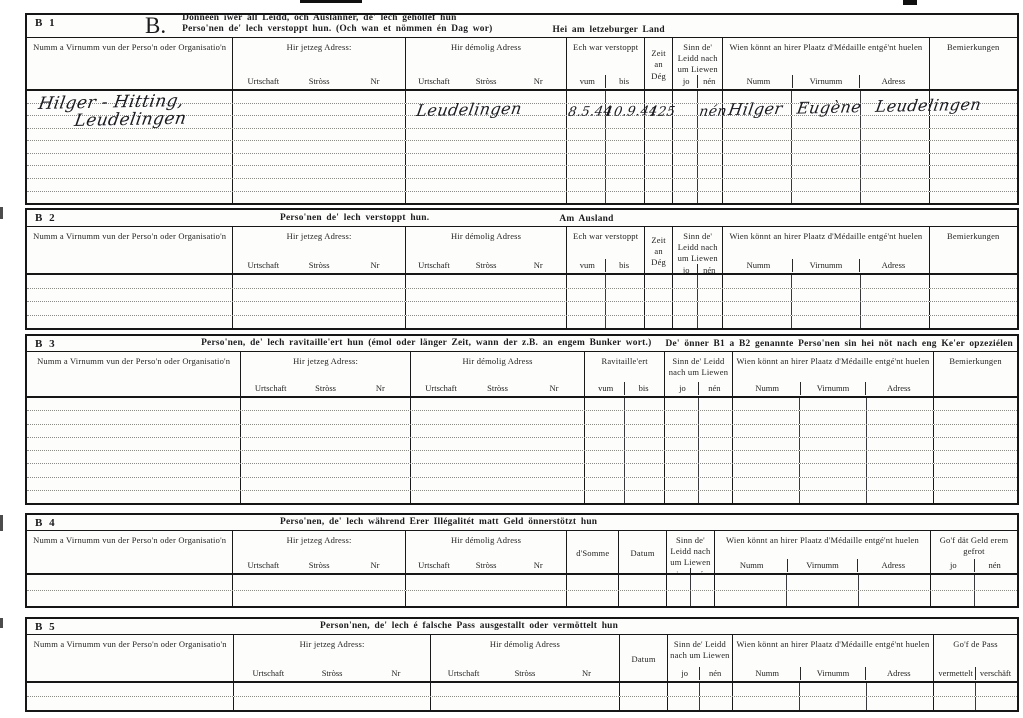 This screenshot has height=718, width=1023. What do you see at coordinates (973, 122) in the screenshot?
I see `cell-remarks` at bounding box center [973, 122].